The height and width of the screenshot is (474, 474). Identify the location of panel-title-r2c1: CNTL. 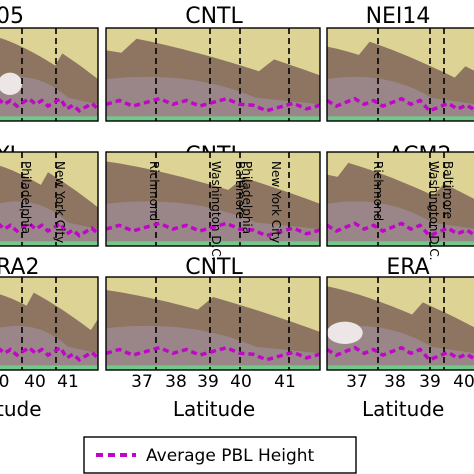
(214, 267).